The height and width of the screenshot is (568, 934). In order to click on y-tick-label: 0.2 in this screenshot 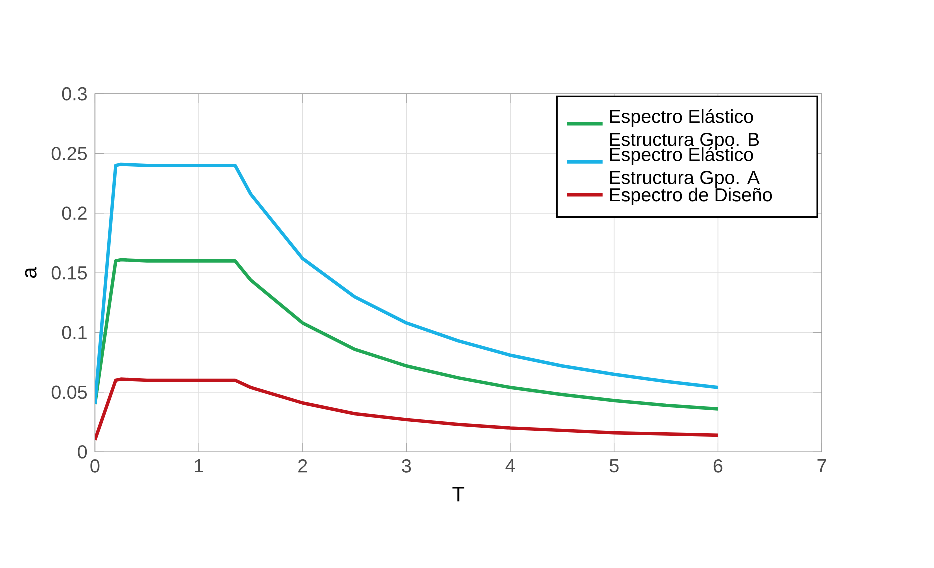, I will do `click(74, 213)`.